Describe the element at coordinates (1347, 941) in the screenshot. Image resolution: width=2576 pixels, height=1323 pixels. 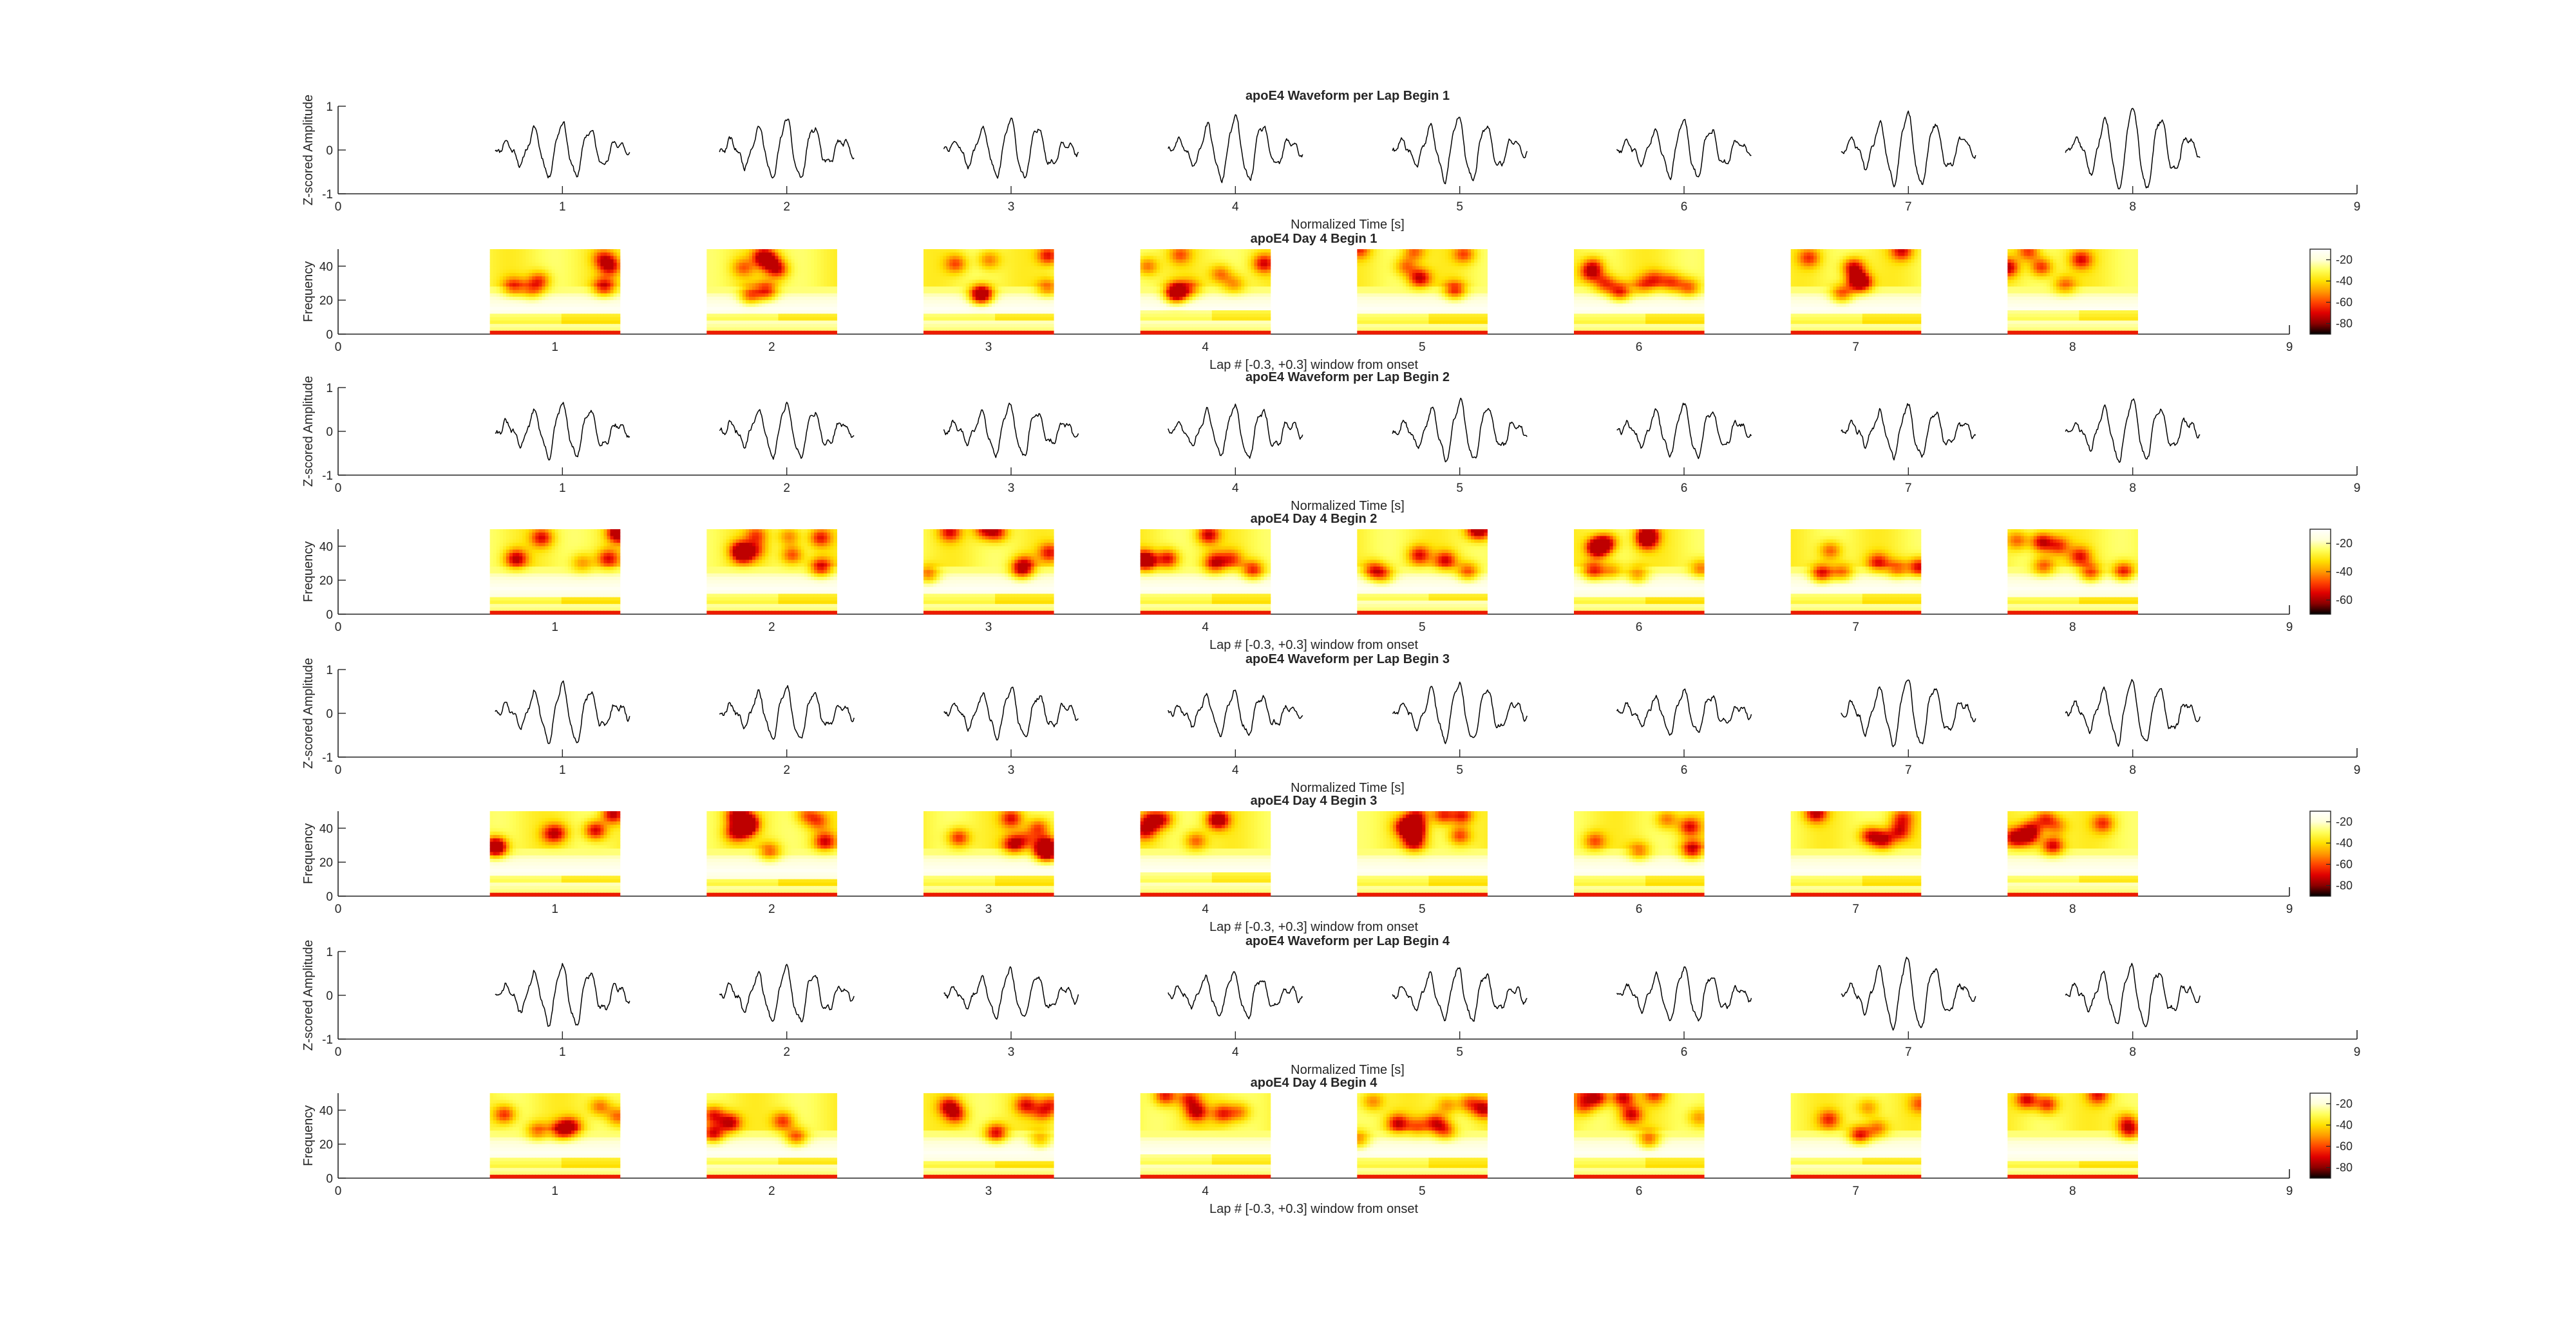
I see `panel-title: apoE4 Waveform per Lap Begin 4` at that location.